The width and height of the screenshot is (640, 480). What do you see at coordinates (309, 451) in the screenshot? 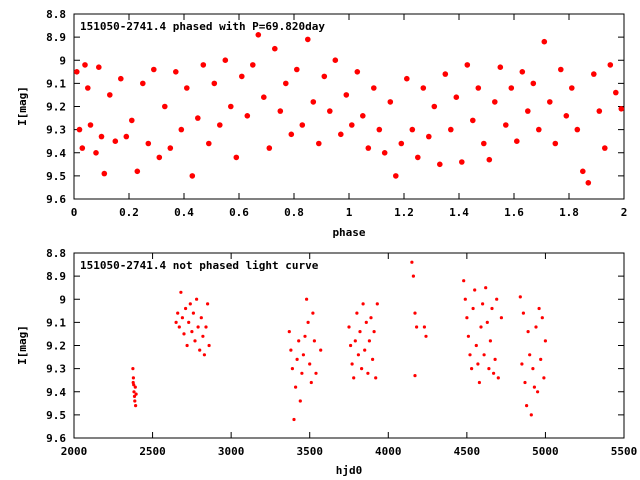
I see `x-tick-label: 3500` at bounding box center [309, 451].